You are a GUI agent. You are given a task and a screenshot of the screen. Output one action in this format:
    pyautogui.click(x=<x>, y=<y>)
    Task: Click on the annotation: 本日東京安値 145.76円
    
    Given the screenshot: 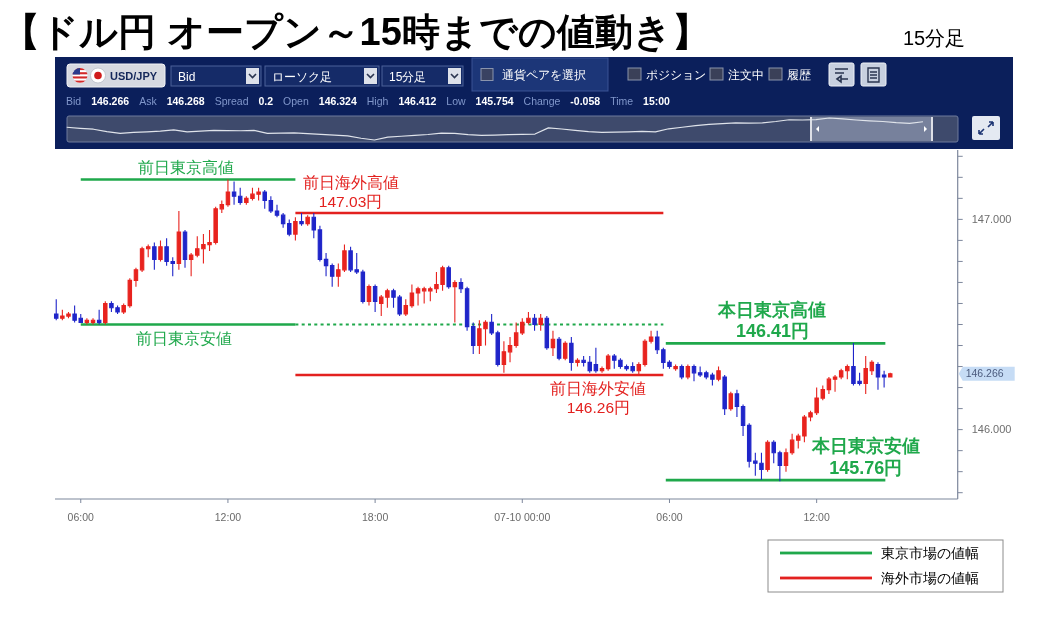 What is the action you would take?
    pyautogui.click(x=865, y=457)
    